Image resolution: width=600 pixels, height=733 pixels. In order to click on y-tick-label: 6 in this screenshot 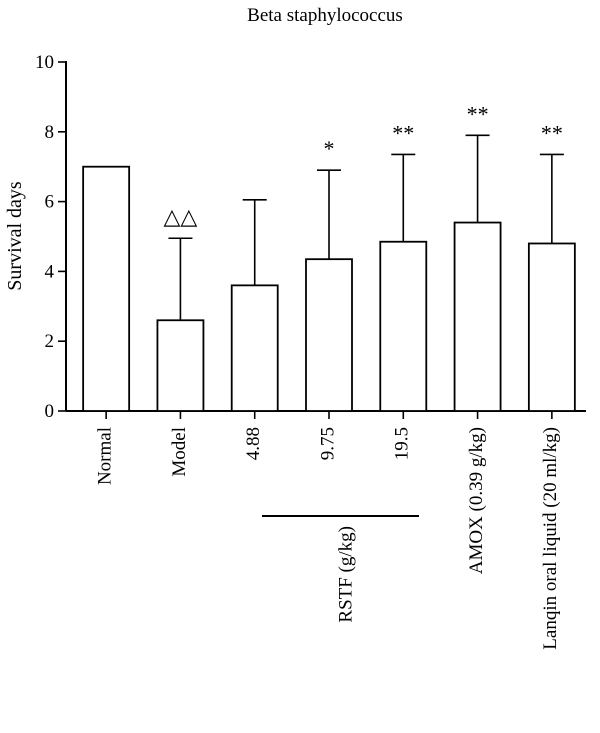, I will do `click(50, 202)`.